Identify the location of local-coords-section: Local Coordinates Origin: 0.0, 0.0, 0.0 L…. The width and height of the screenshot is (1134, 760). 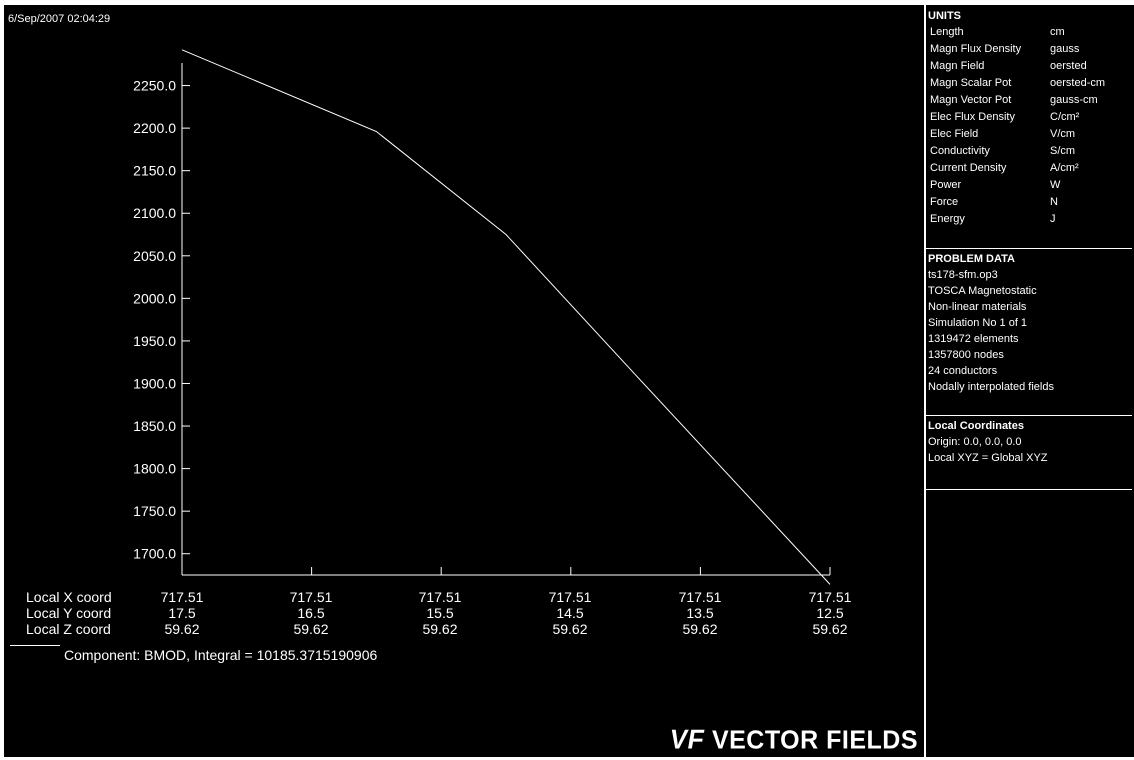
(1030, 443).